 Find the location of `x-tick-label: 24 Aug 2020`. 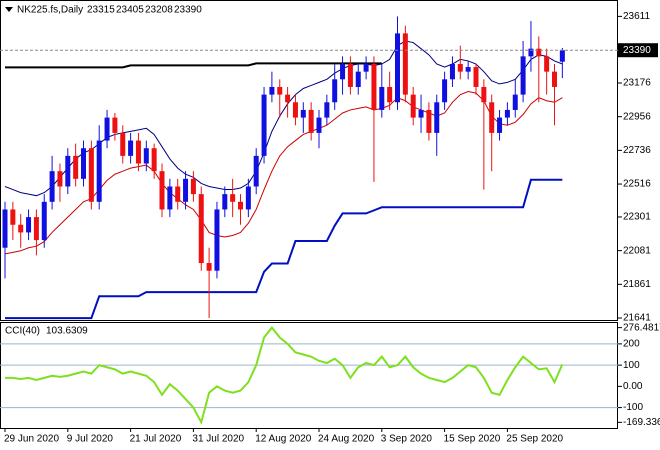

x-tick-label: 24 Aug 2020 is located at coordinates (346, 439).